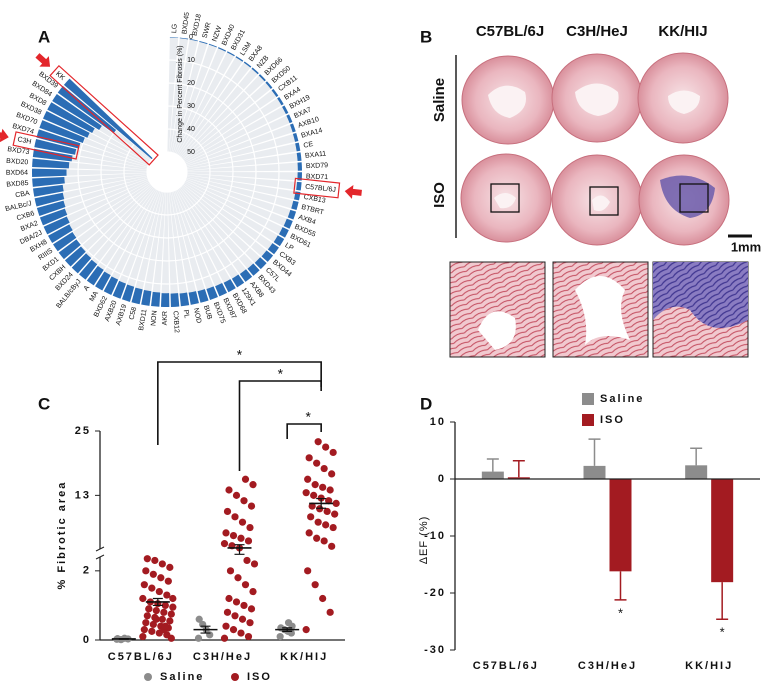 Image resolution: width=771 pixels, height=686 pixels. I want to click on grid-ring, so click(167, 172).